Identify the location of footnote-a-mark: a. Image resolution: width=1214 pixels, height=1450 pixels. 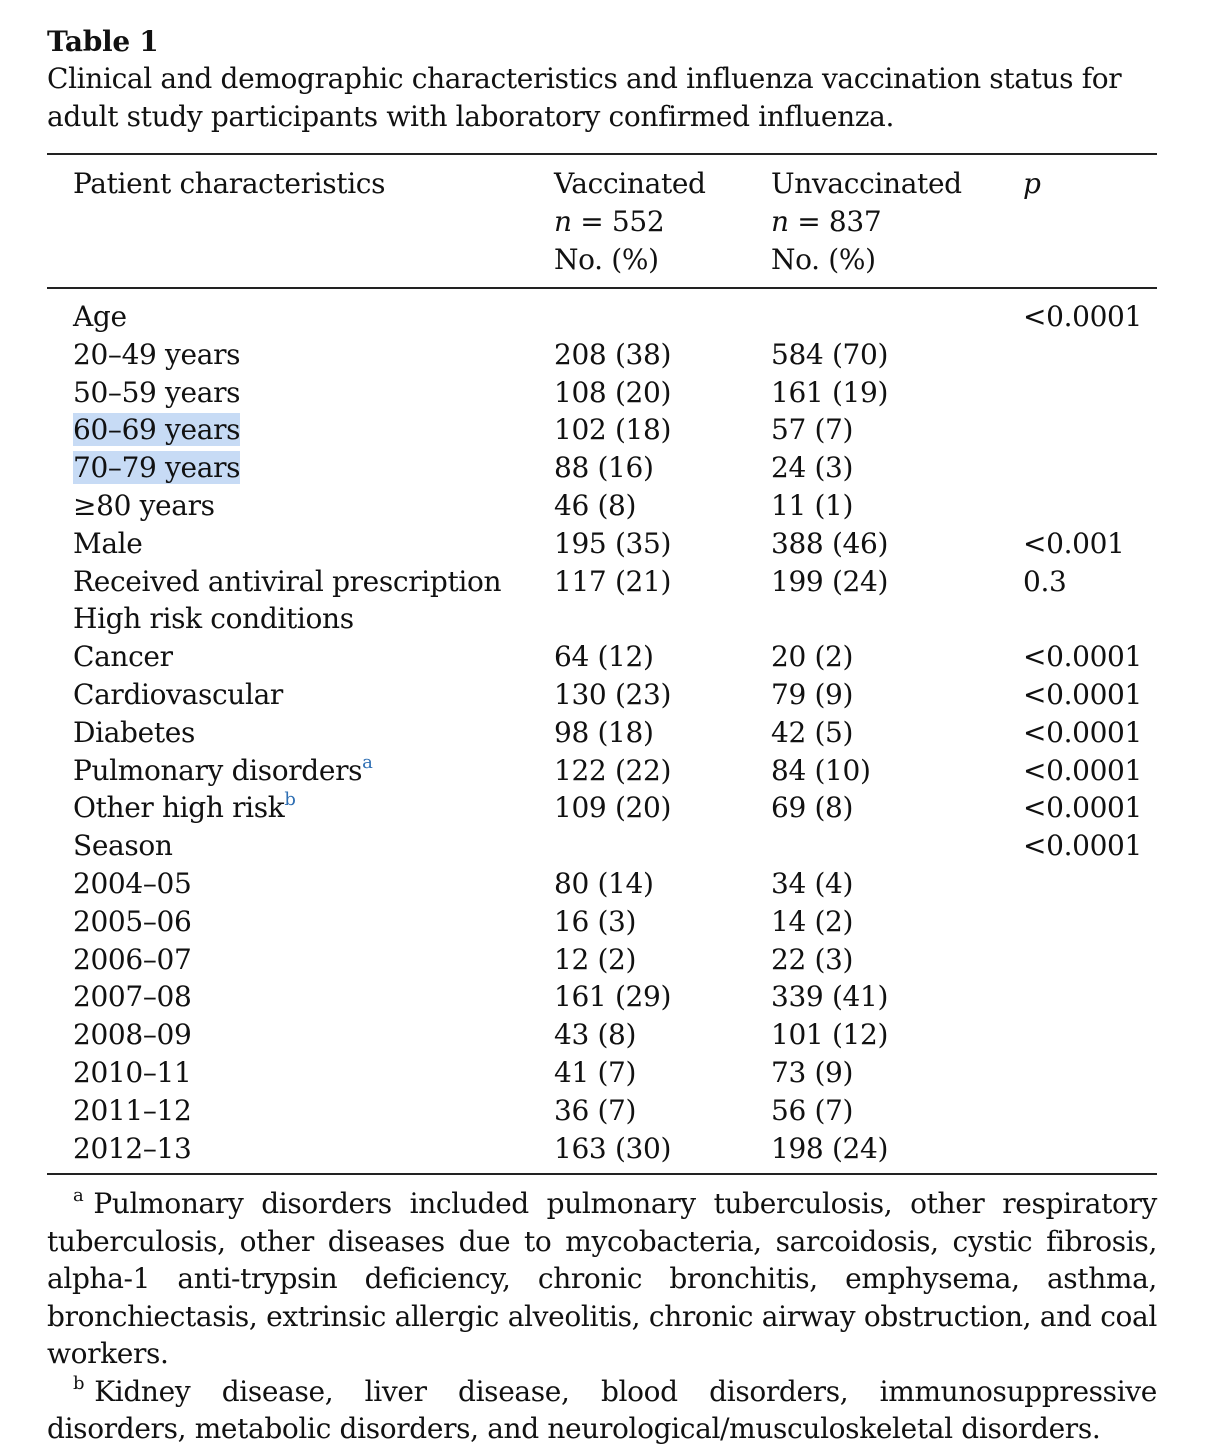
(78, 1196).